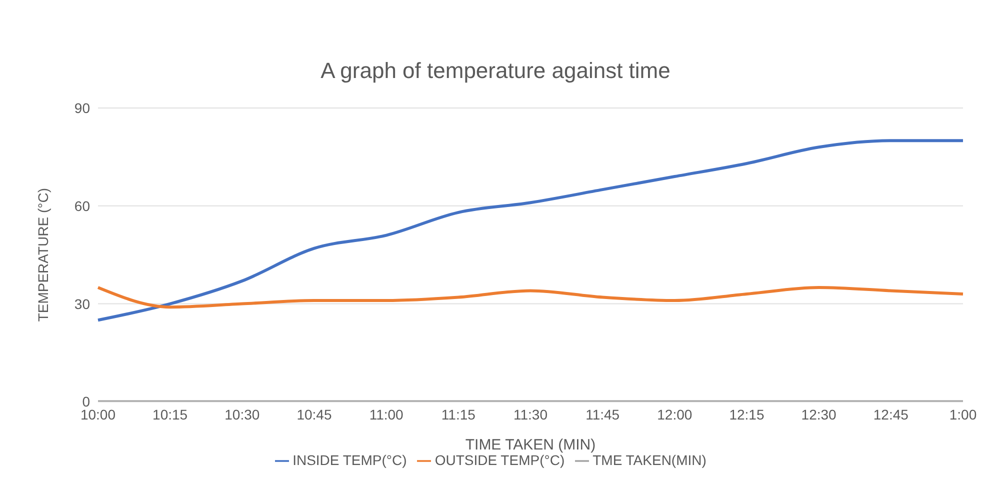 This screenshot has height=485, width=991. What do you see at coordinates (82, 304) in the screenshot?
I see `y-tick-label: 30` at bounding box center [82, 304].